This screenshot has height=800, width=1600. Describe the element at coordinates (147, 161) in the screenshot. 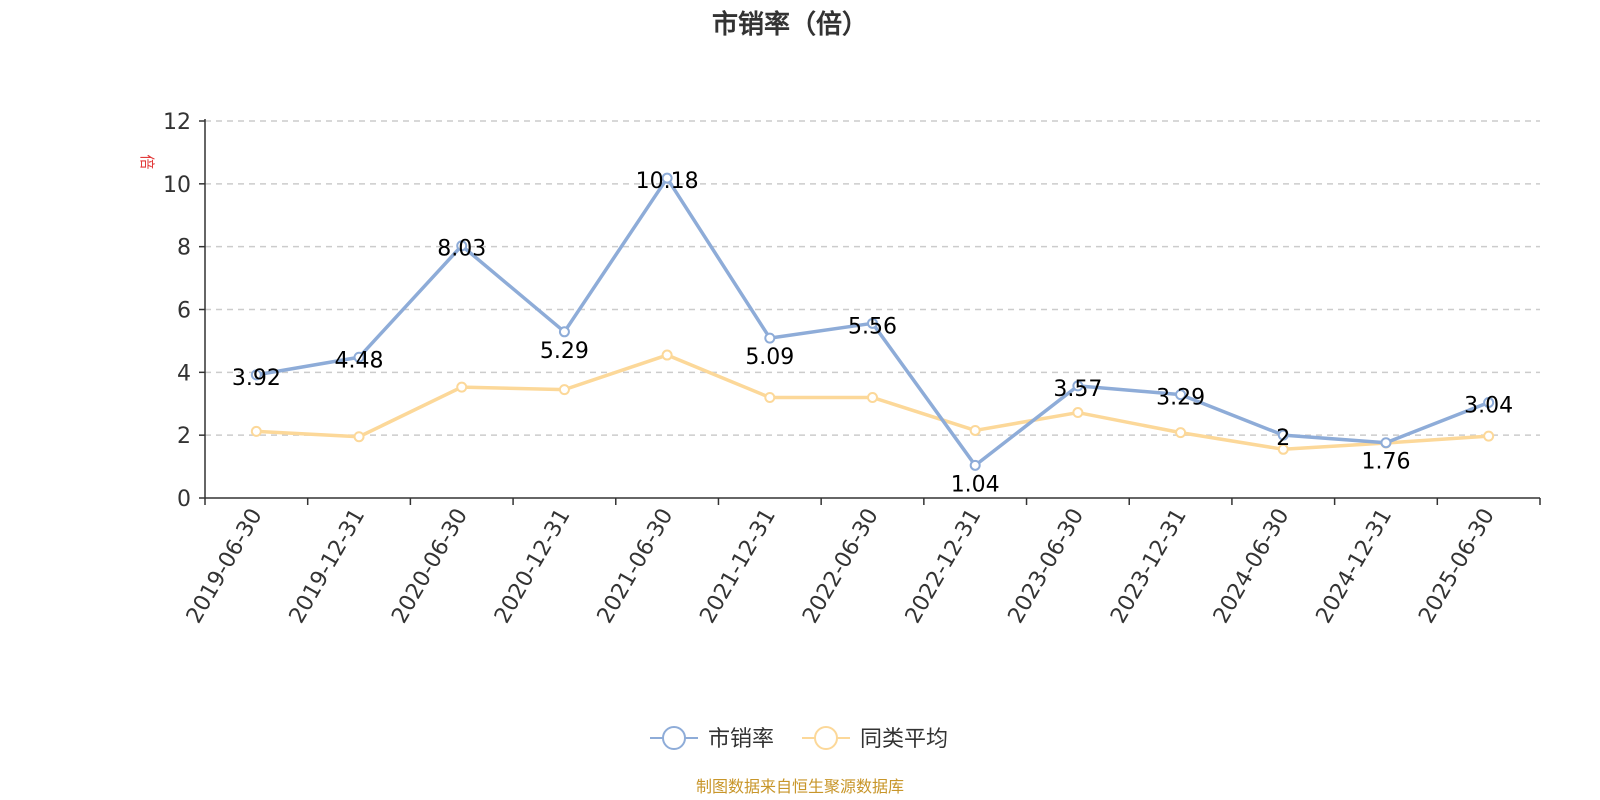

I see `y-axis-unit: 倍` at that location.